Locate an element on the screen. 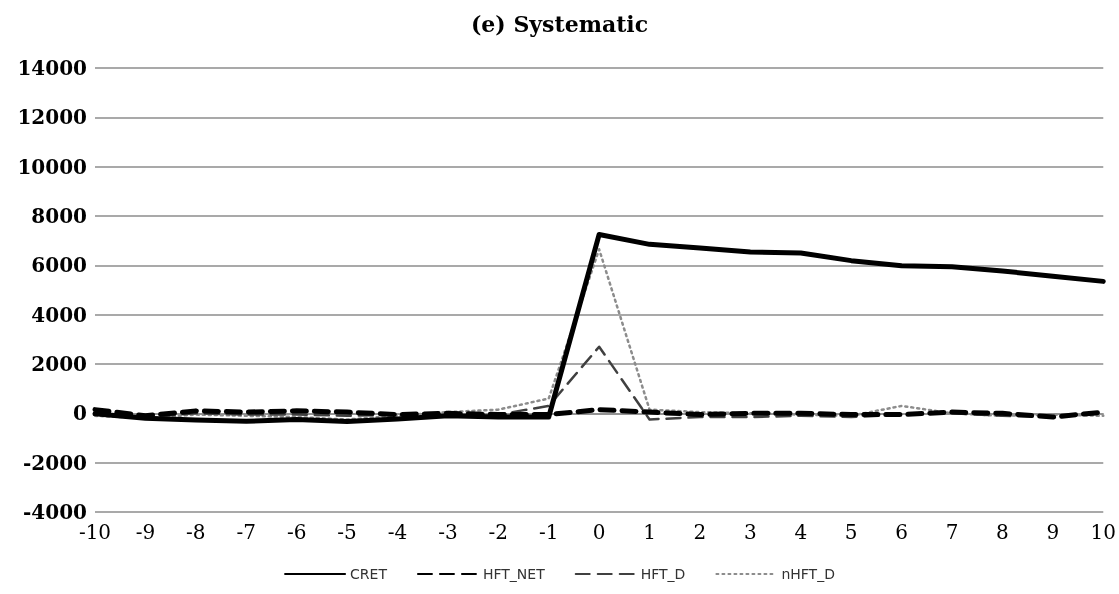  y-tick-label: 4000 is located at coordinates (59, 314).